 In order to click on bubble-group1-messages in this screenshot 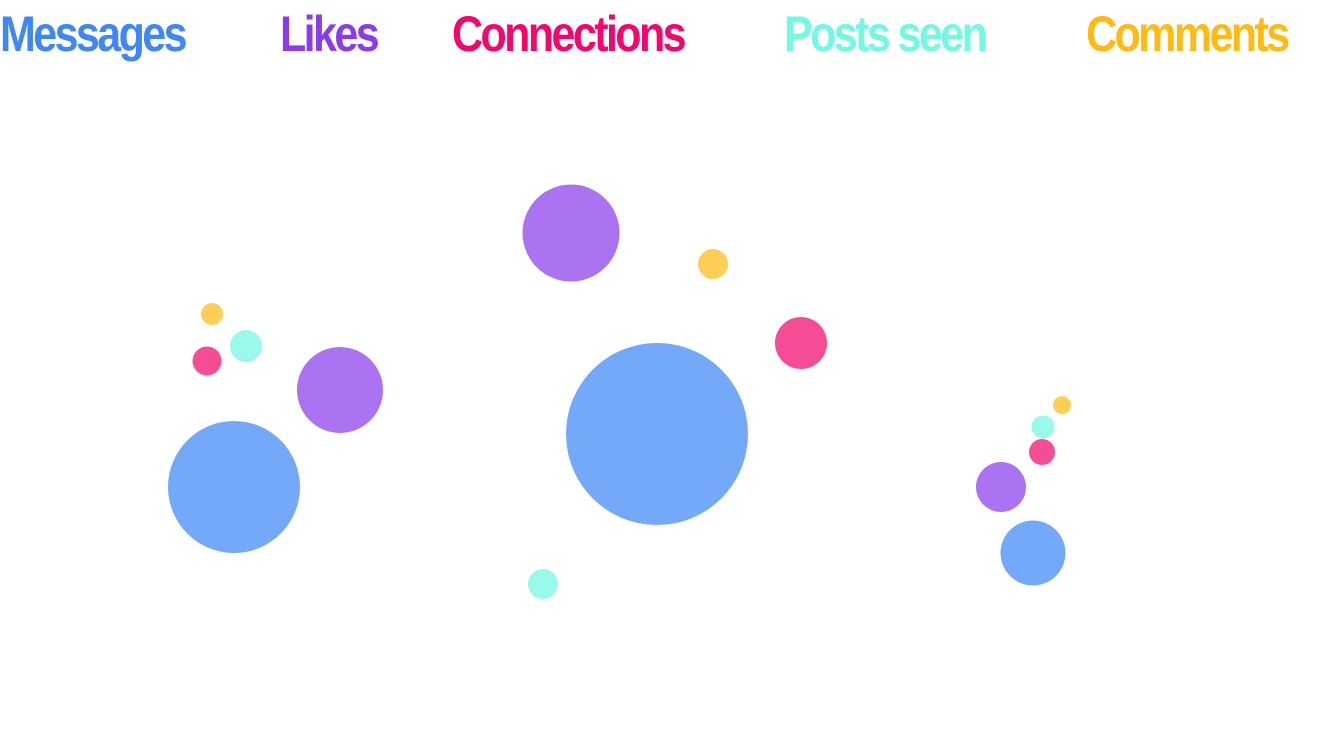, I will do `click(234, 487)`.